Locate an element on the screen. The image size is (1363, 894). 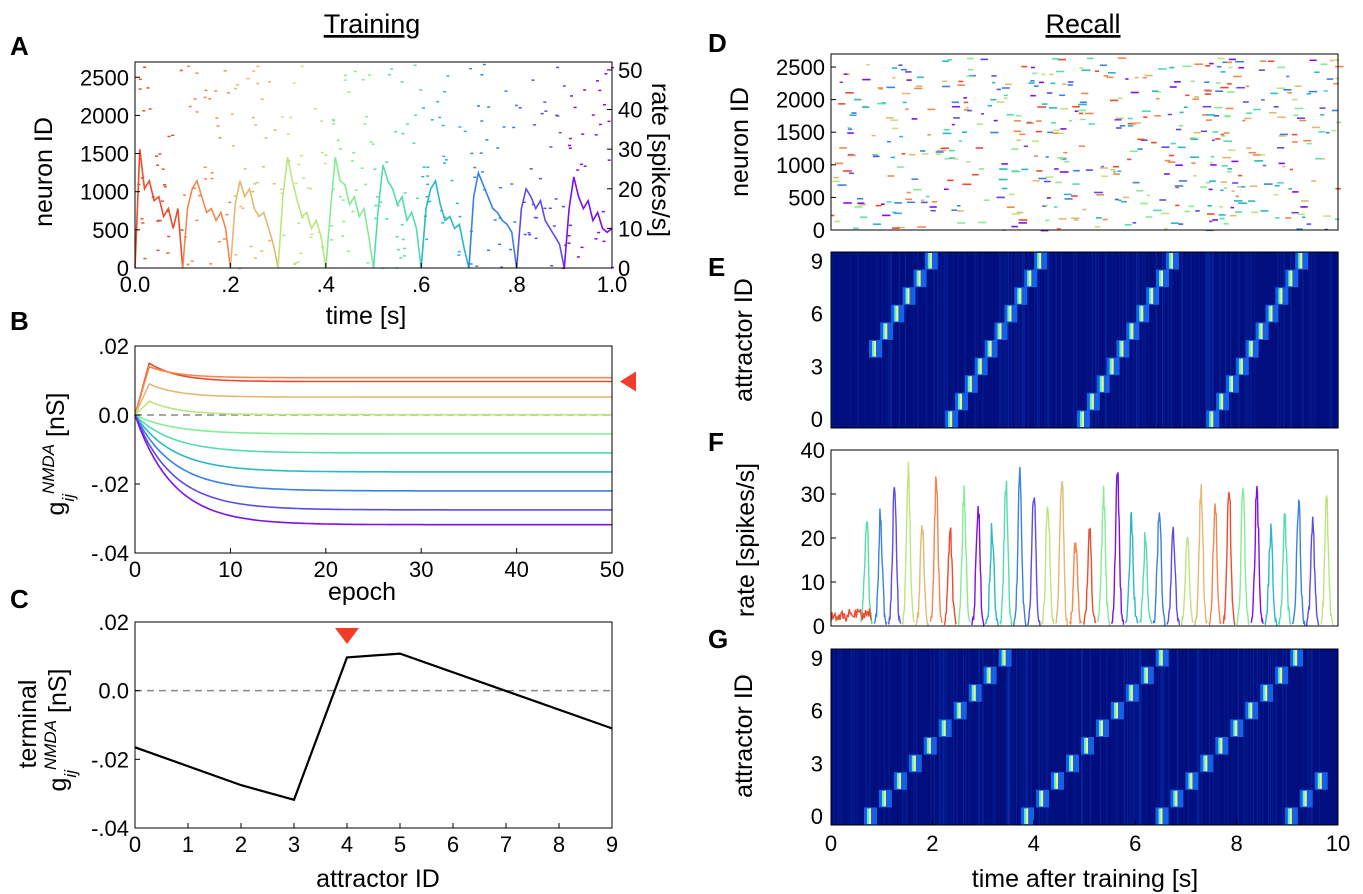
y-tick-label-right: 20 is located at coordinates (630, 189).